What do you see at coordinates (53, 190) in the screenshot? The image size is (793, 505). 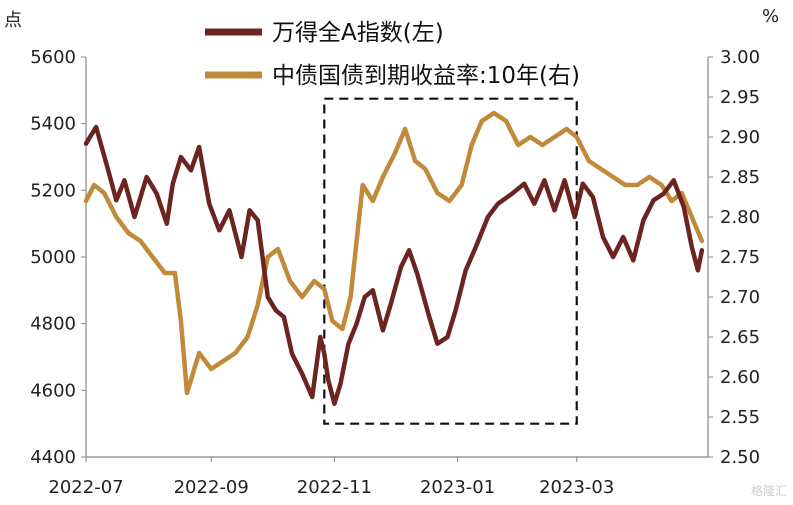 I see `left-tick-label: 5200` at bounding box center [53, 190].